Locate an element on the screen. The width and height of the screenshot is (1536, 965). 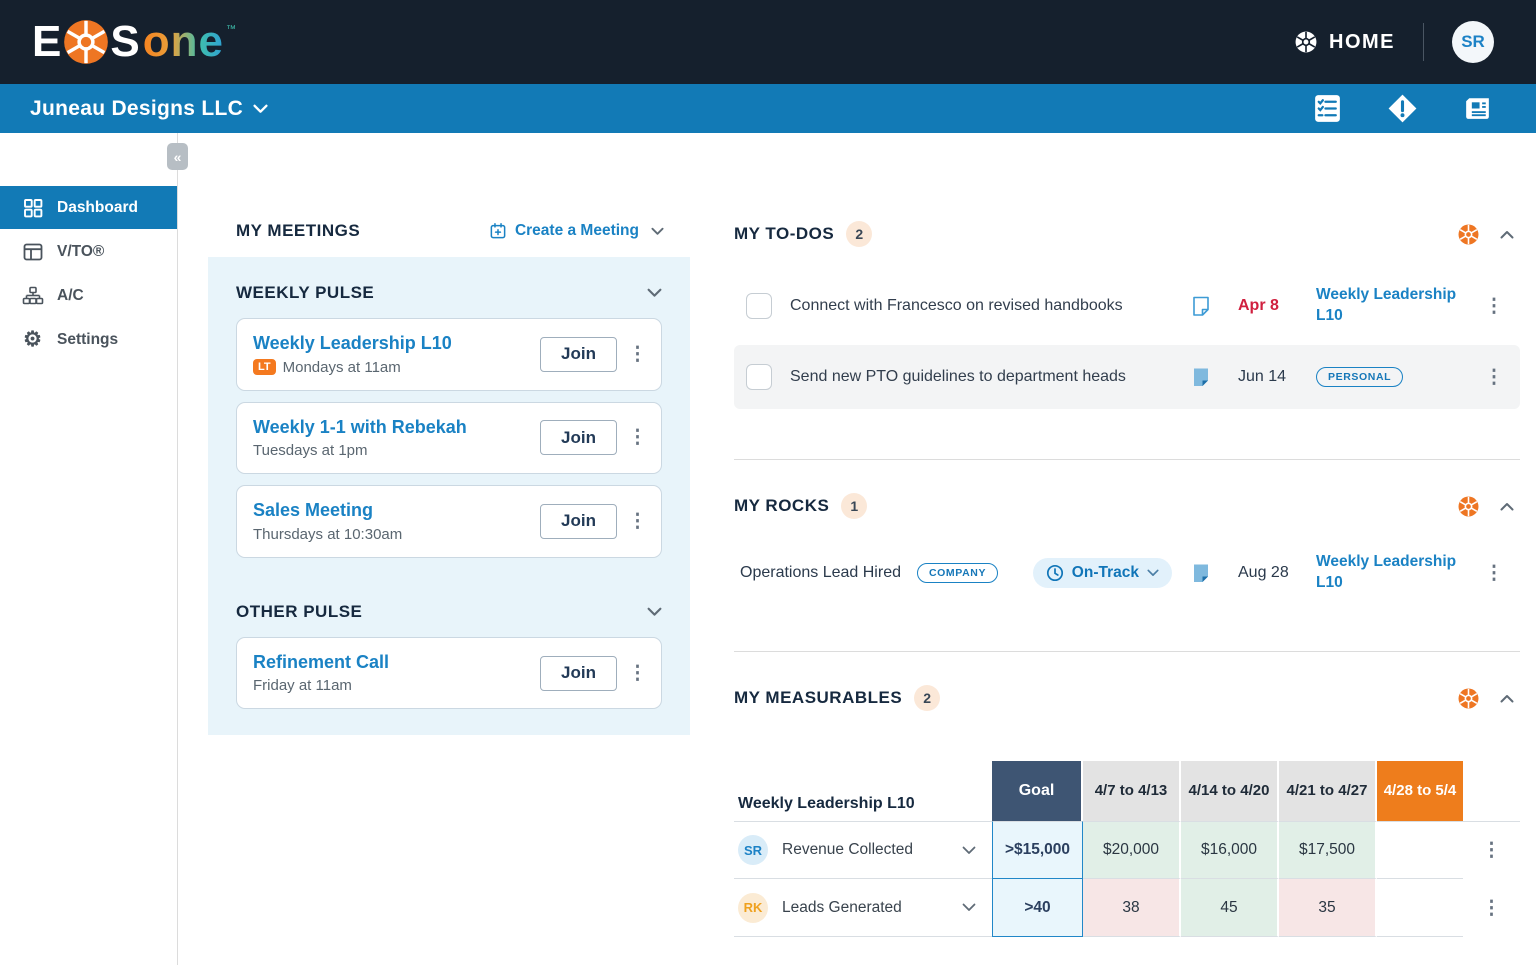
sidebar-collapse-button: « is located at coordinates (177, 156).